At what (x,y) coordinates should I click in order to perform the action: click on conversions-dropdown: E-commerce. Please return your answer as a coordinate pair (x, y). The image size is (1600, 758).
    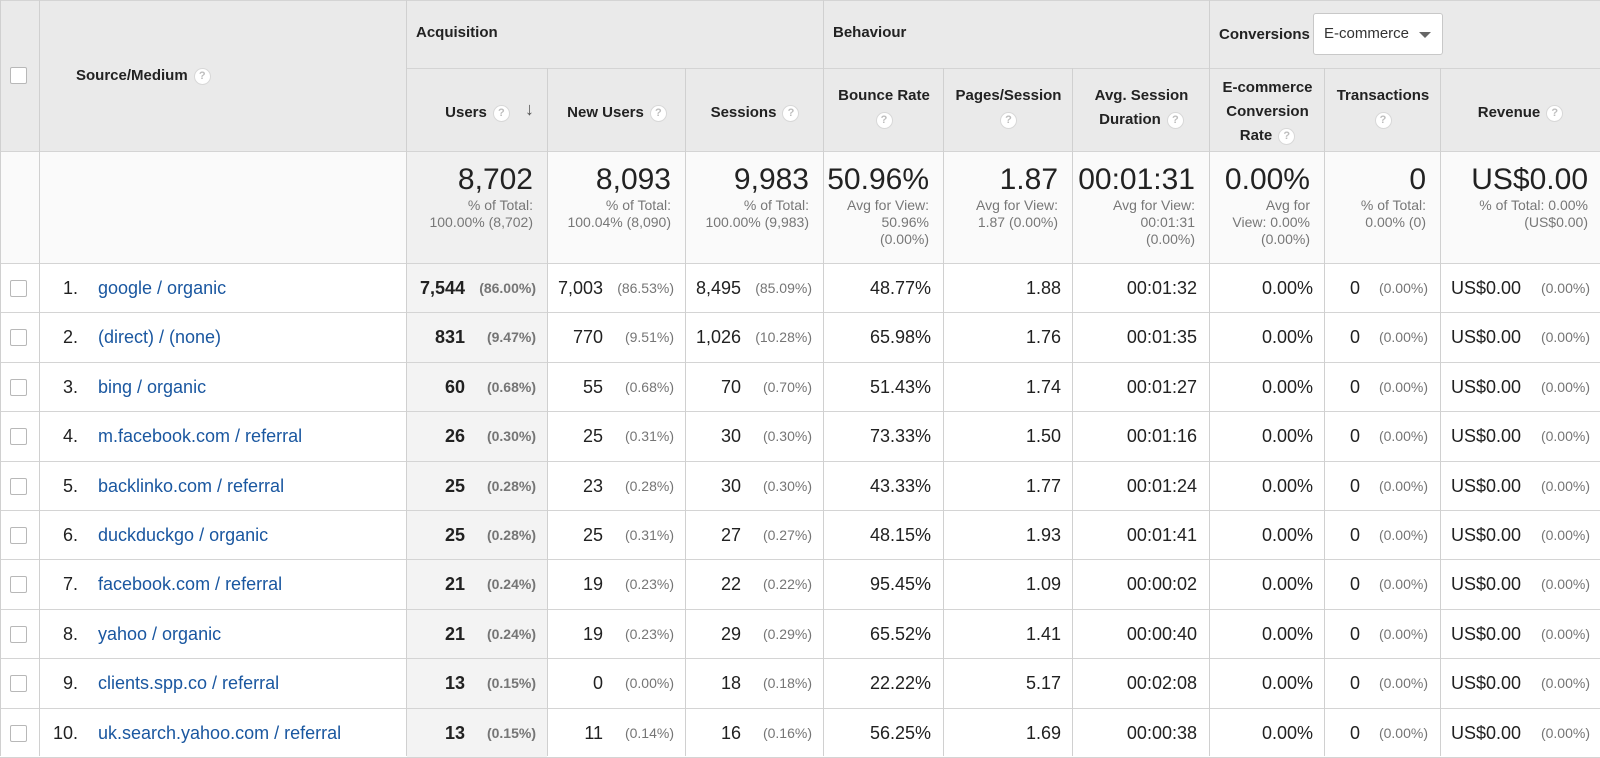
    Looking at the image, I should click on (1378, 34).